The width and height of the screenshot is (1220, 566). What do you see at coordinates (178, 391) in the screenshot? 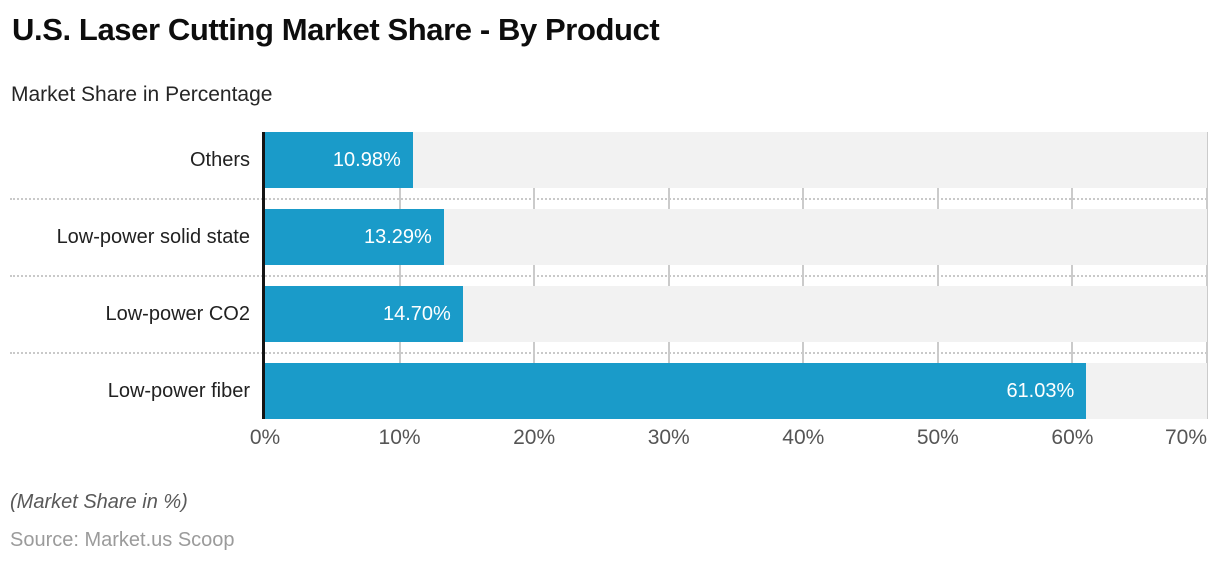
I see `category-label: Low-power fiber` at bounding box center [178, 391].